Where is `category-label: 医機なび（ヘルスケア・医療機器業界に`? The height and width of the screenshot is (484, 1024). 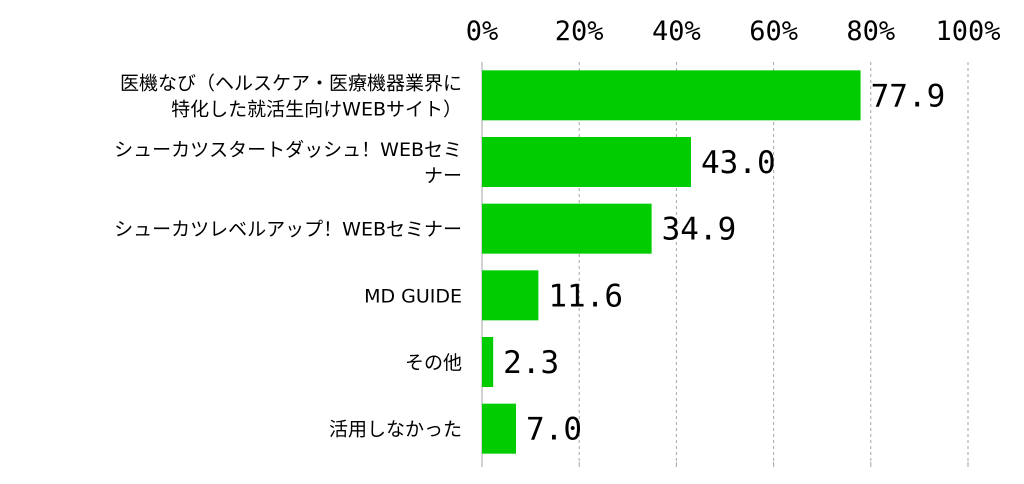 category-label: 医機なび（ヘルスケア・医療機器業界に is located at coordinates (291, 83).